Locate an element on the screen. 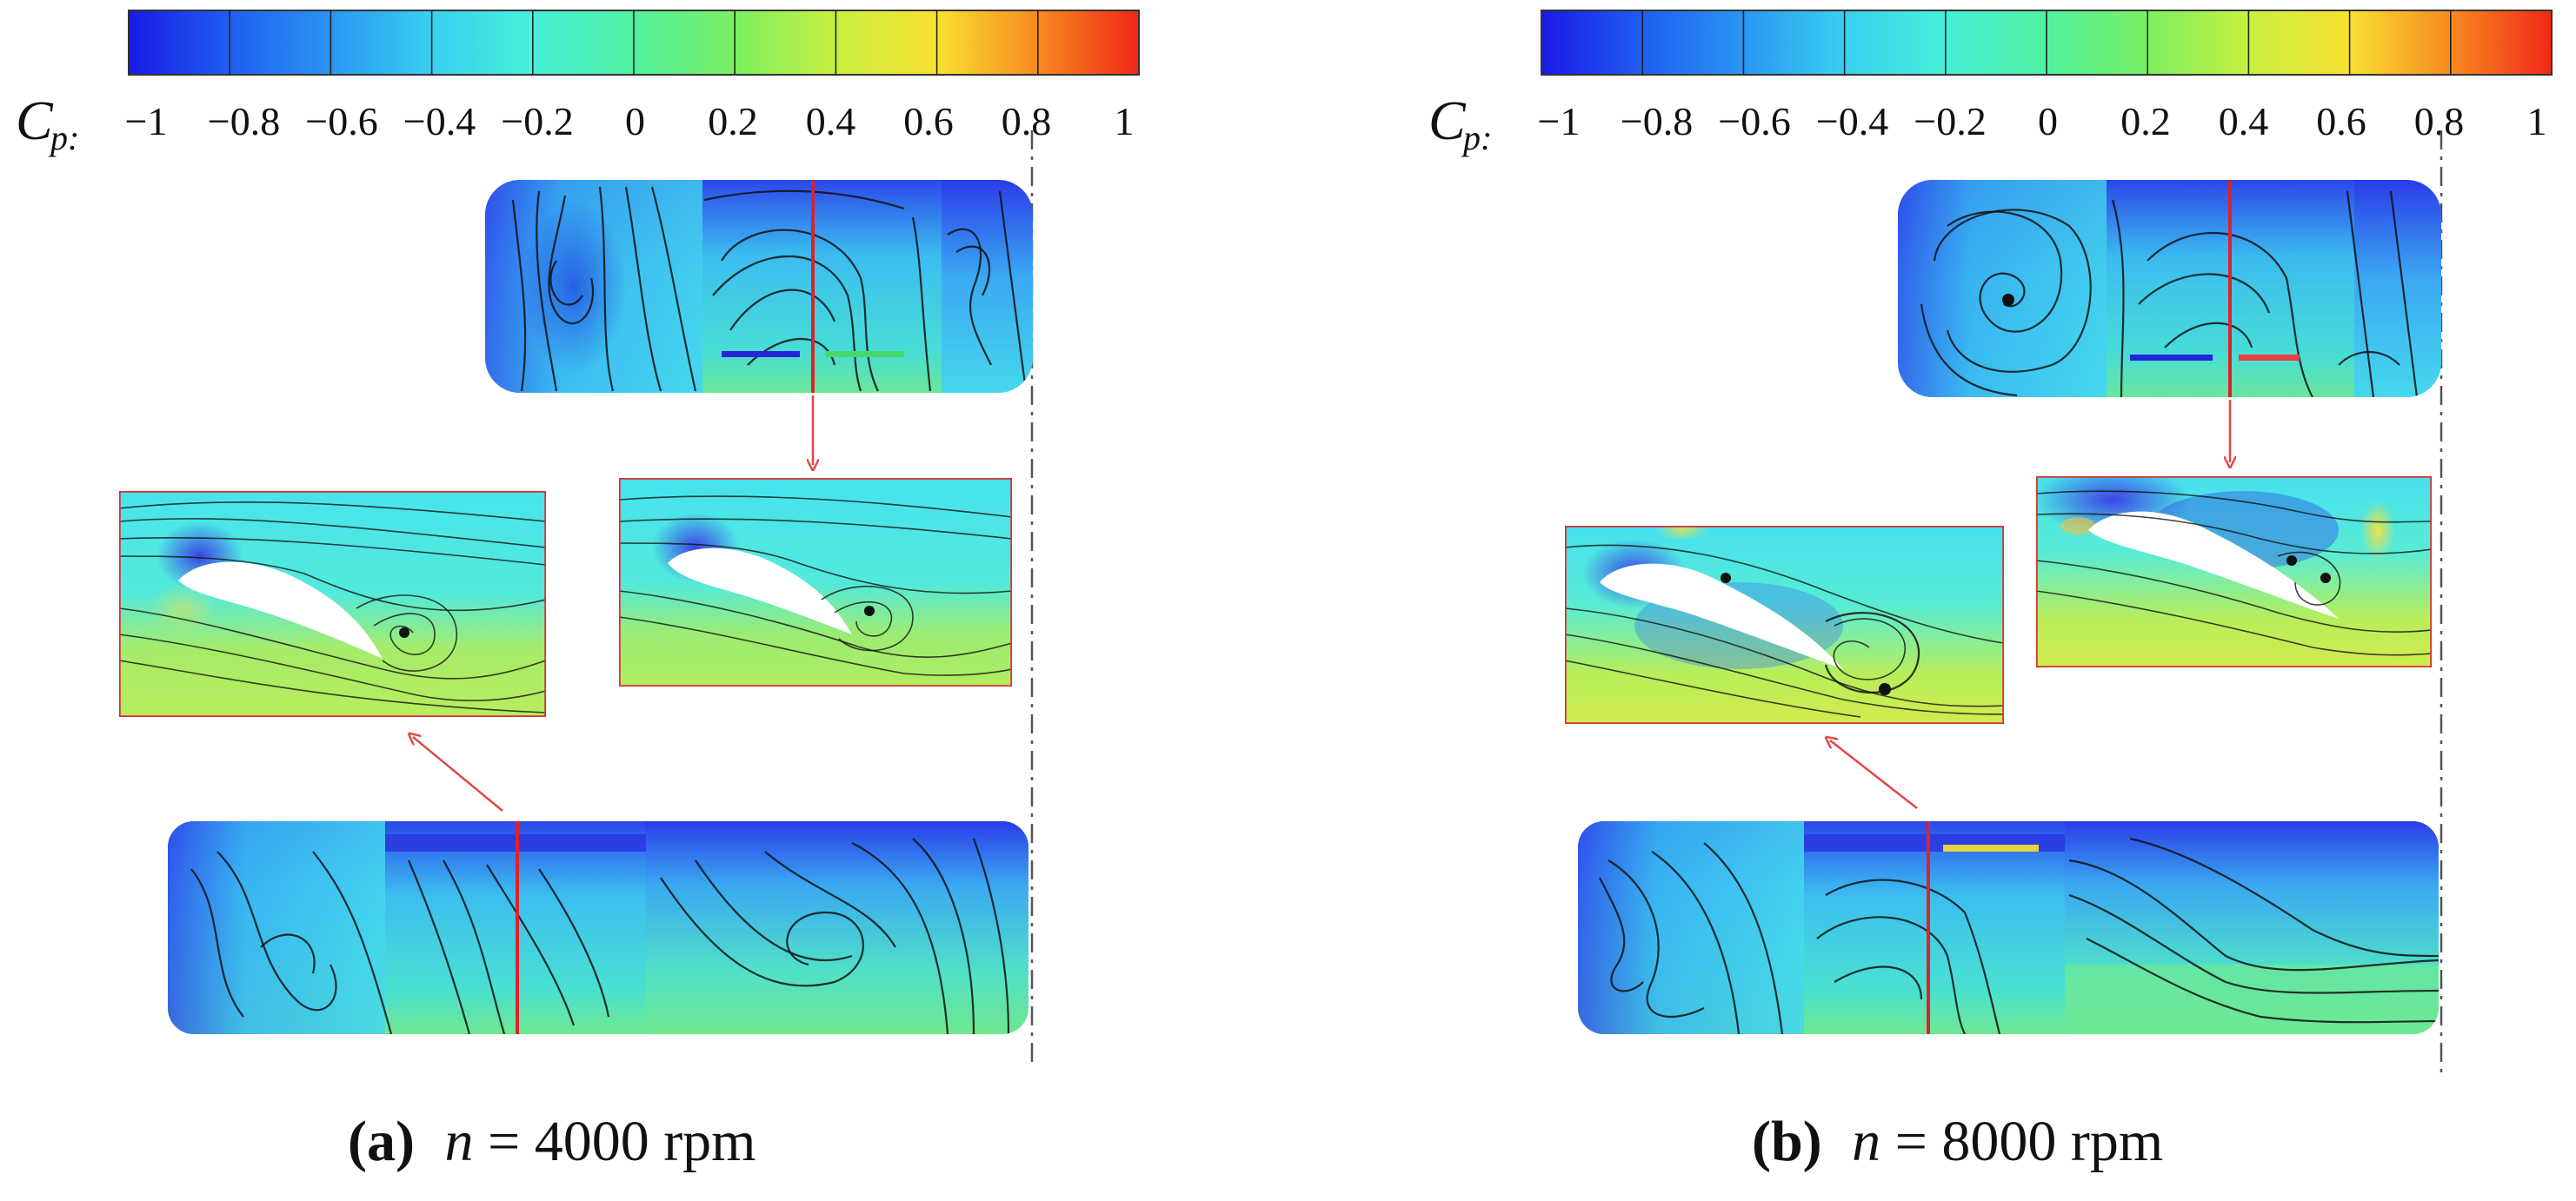 The image size is (2576, 1201). colorbar-label-sub-b: p: is located at coordinates (1476, 137).